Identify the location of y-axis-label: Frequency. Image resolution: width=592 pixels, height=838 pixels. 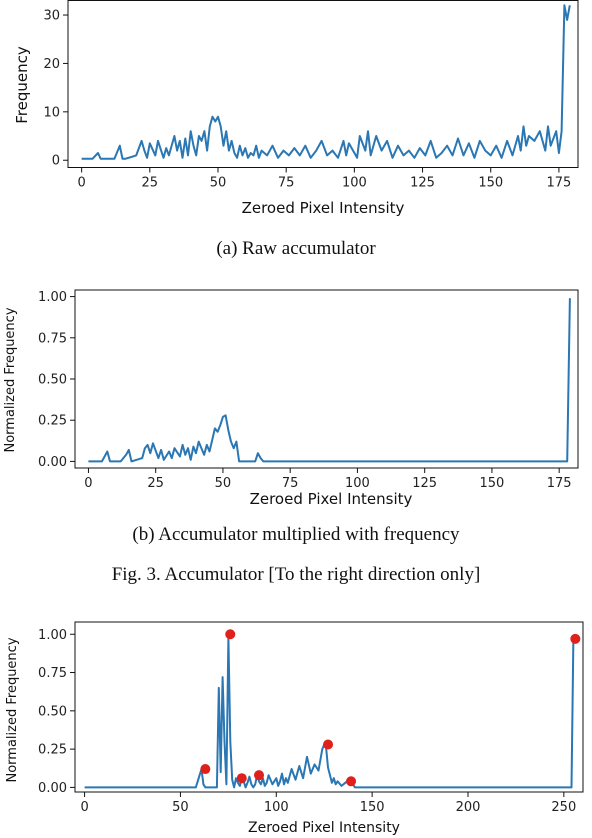
(22, 85).